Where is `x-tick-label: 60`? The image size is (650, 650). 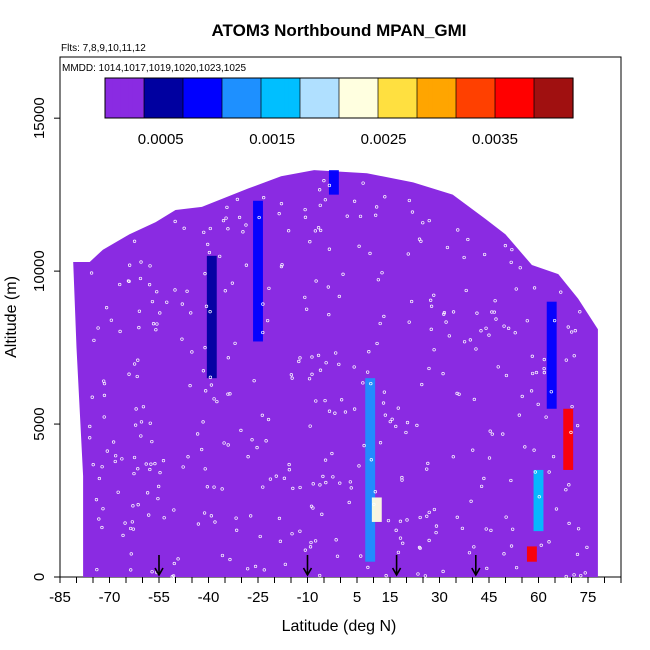
x-tick-label: 60 is located at coordinates (538, 597).